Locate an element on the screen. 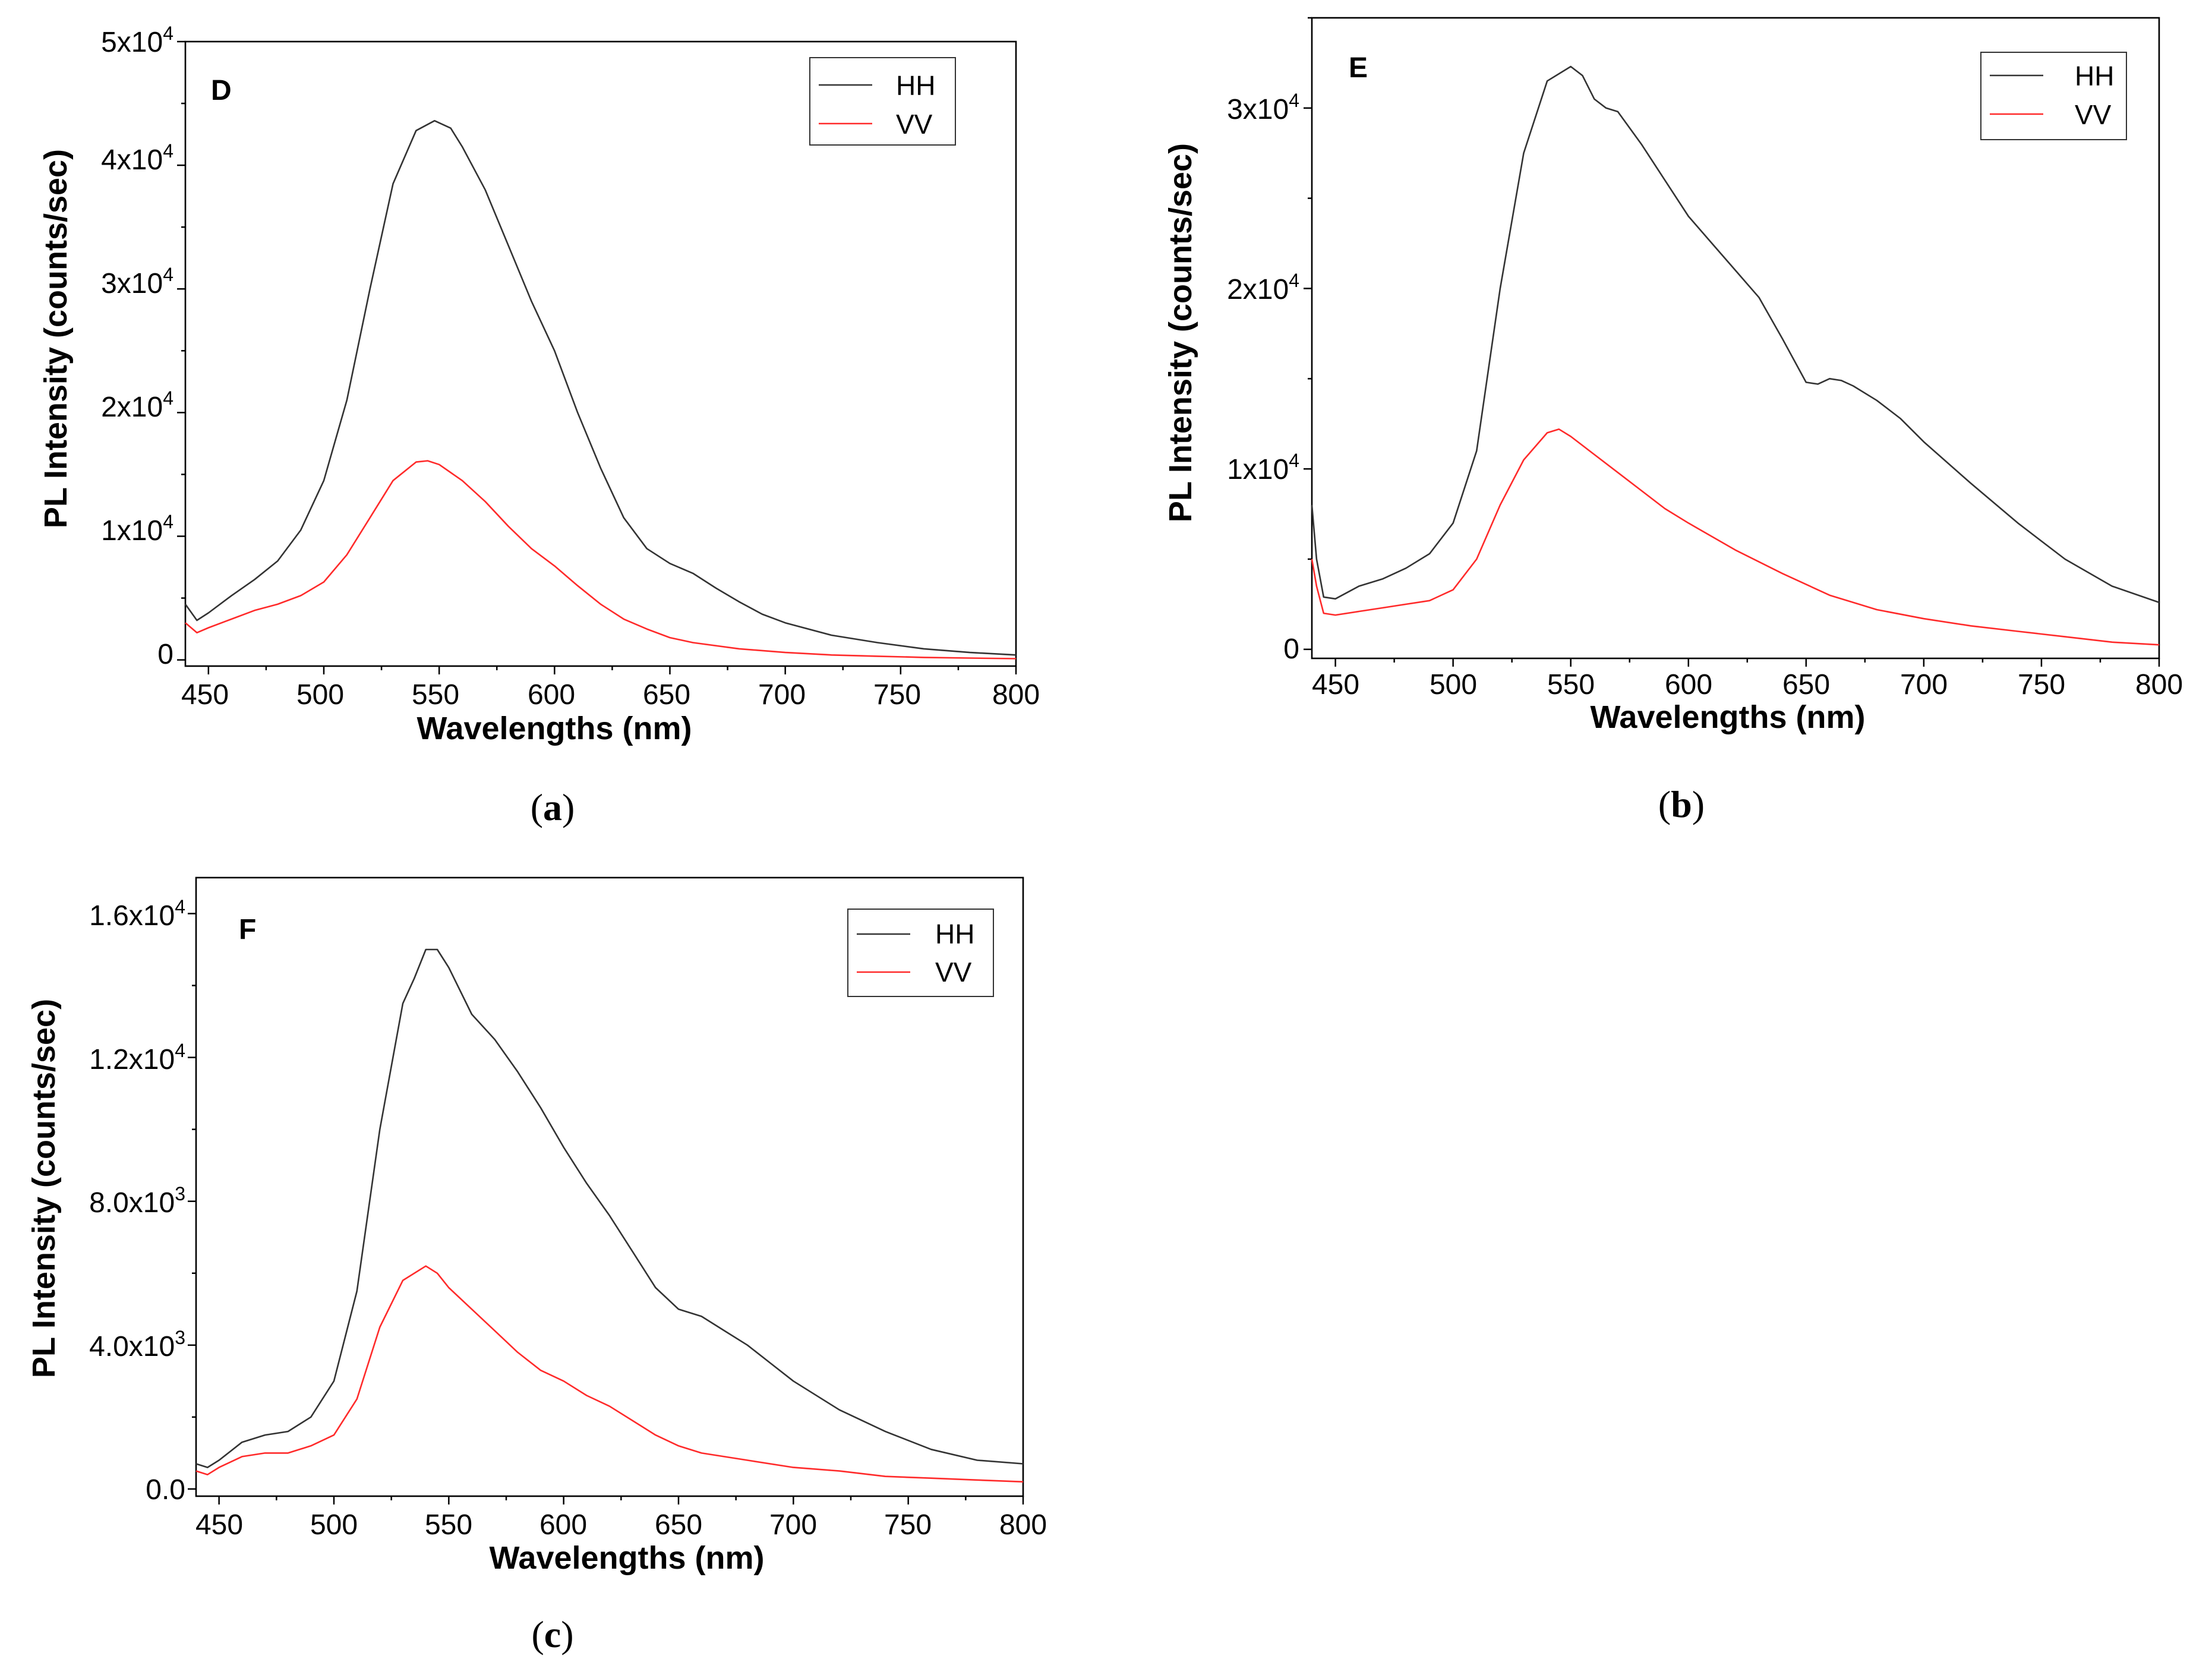  y-tick-label: 5x10⁴ is located at coordinates (137, 40).